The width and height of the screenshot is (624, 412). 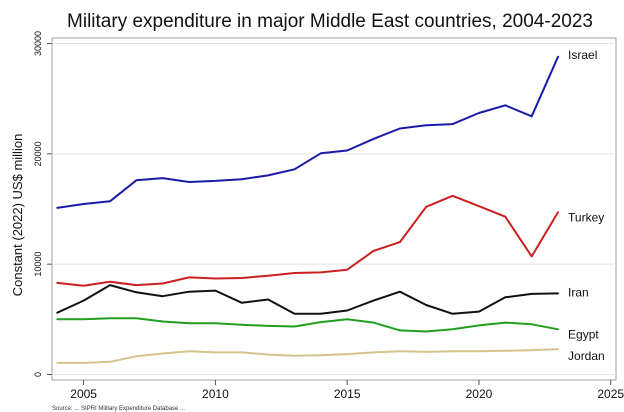 I want to click on series-line-jordan, so click(x=307, y=356).